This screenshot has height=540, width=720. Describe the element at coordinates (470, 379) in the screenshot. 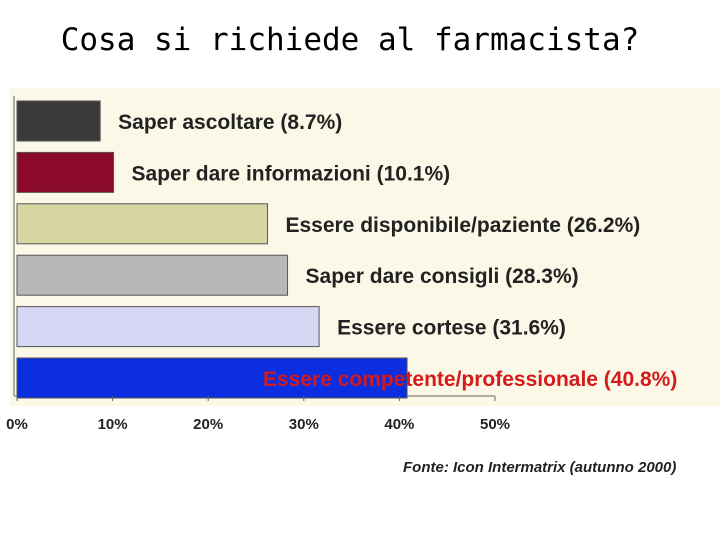

I see `bar-label-6: Essere competente/professionale (40.8%)` at that location.